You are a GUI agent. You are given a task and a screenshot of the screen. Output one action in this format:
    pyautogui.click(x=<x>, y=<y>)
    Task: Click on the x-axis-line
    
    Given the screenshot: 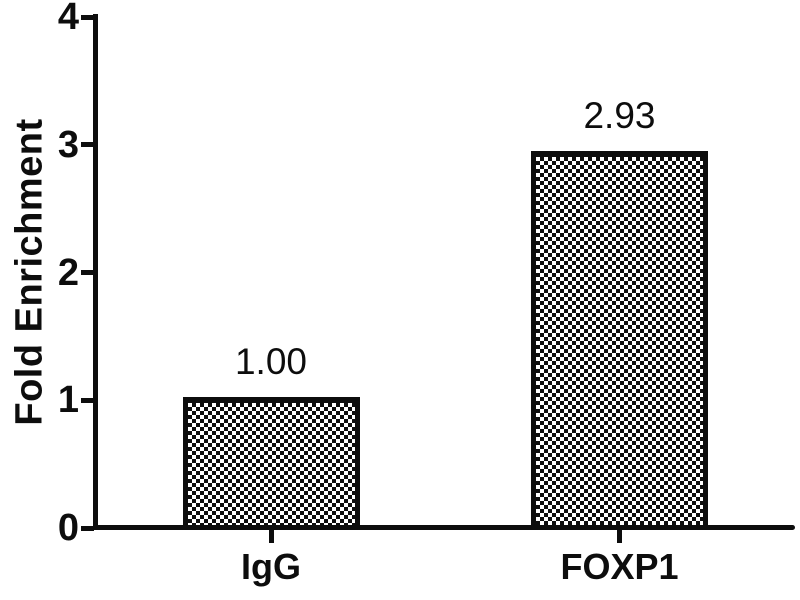 What is the action you would take?
    pyautogui.click(x=444, y=527)
    